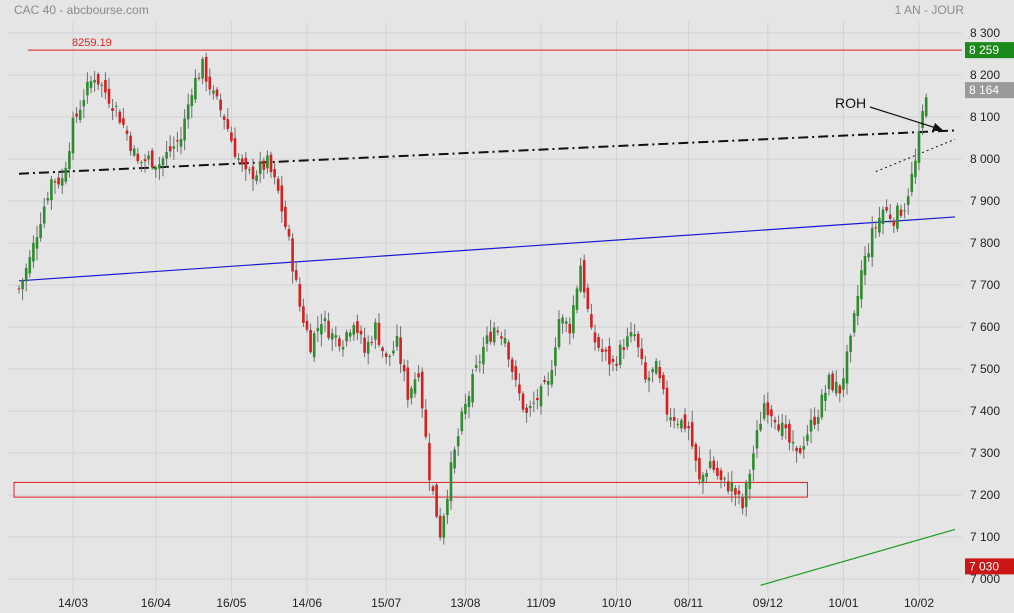  I want to click on y-tick-label: 7 800, so click(985, 243).